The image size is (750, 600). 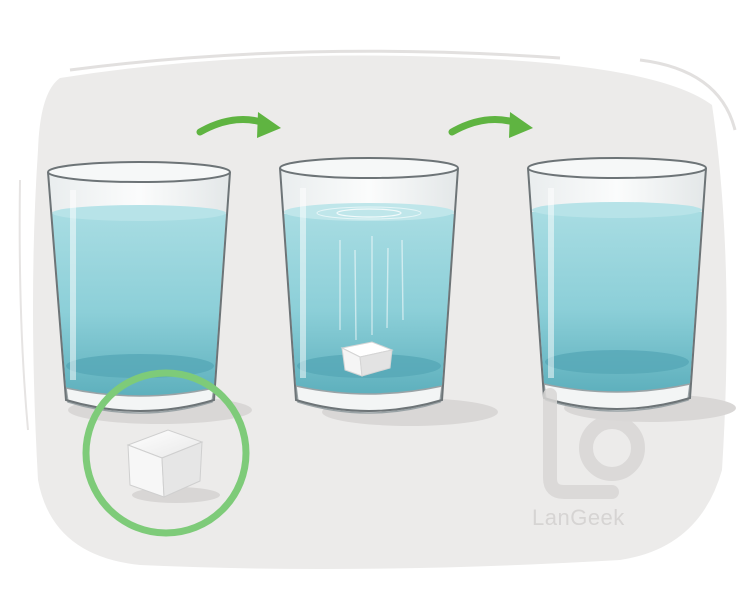 I want to click on langeek-watermark: LanGeek, so click(x=578, y=517).